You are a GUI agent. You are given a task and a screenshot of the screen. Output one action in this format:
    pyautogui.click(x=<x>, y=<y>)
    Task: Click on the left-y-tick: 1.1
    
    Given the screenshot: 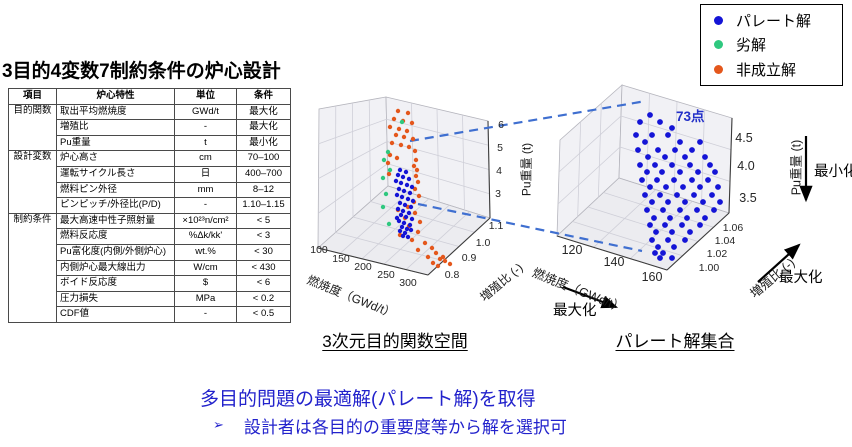 What is the action you would take?
    pyautogui.click(x=496, y=226)
    